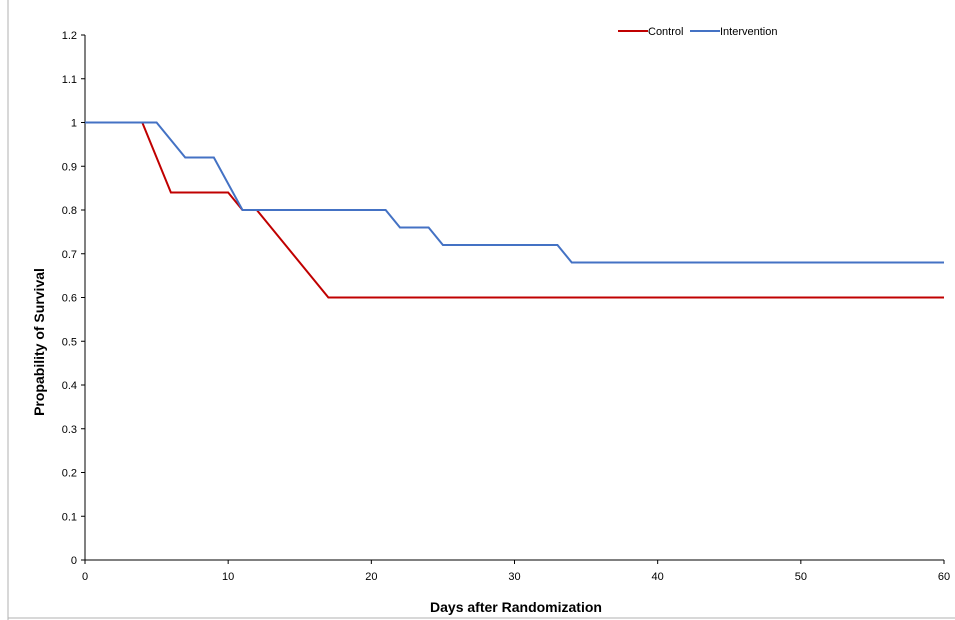  What do you see at coordinates (69, 211) in the screenshot?
I see `y-tick-label: 0.8` at bounding box center [69, 211].